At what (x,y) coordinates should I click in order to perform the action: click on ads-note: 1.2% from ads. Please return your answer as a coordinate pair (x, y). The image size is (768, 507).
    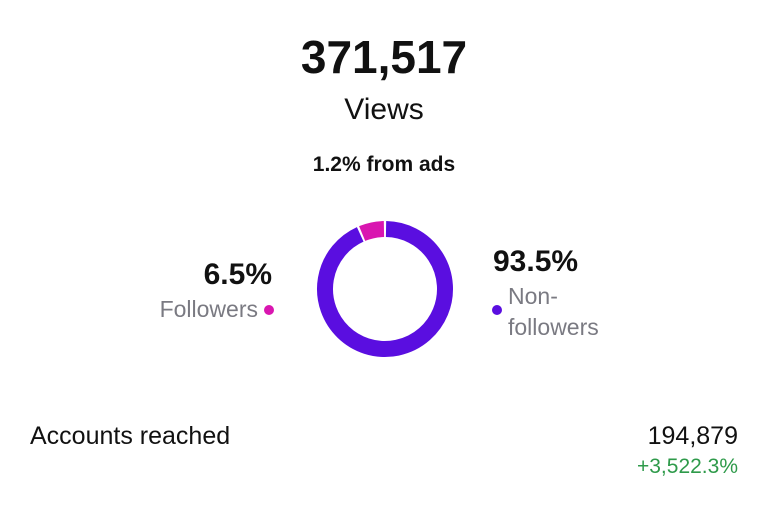
    Looking at the image, I should click on (384, 164).